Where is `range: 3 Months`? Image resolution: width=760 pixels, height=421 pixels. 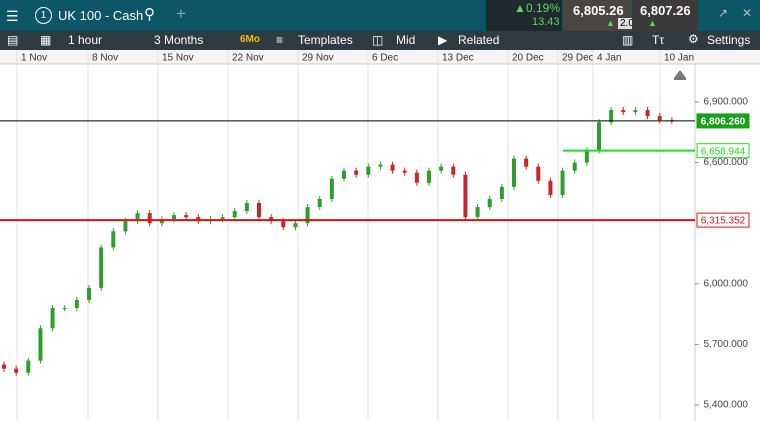
range: 3 Months is located at coordinates (179, 40).